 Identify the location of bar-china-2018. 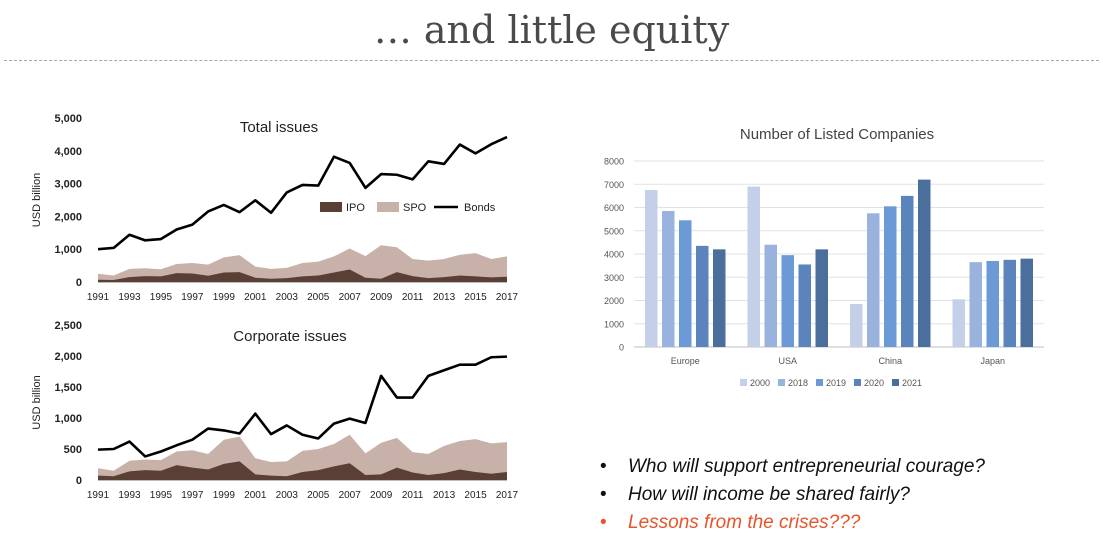
(873, 280).